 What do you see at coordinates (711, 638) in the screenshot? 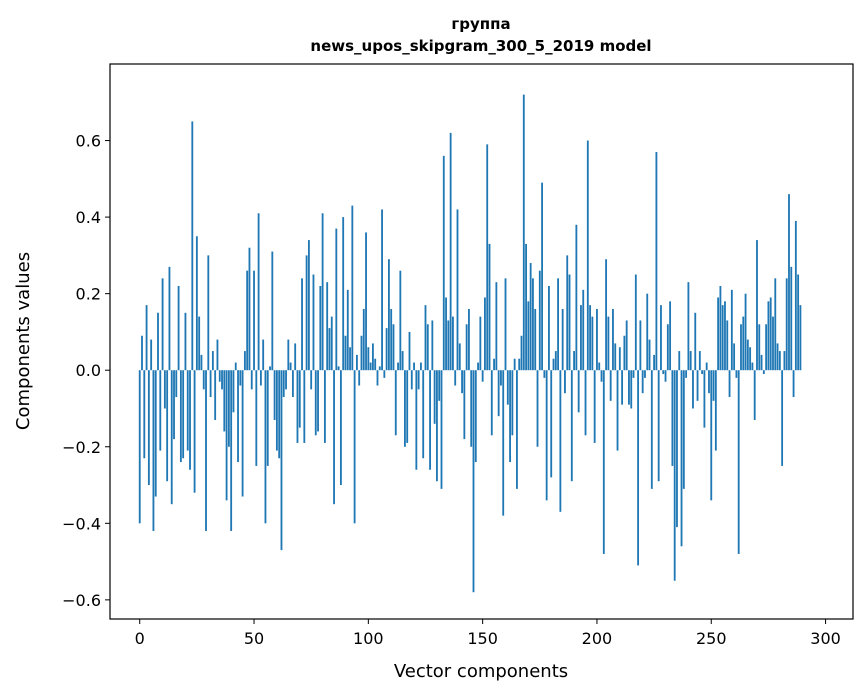
I see `x-tick-label: 250` at bounding box center [711, 638].